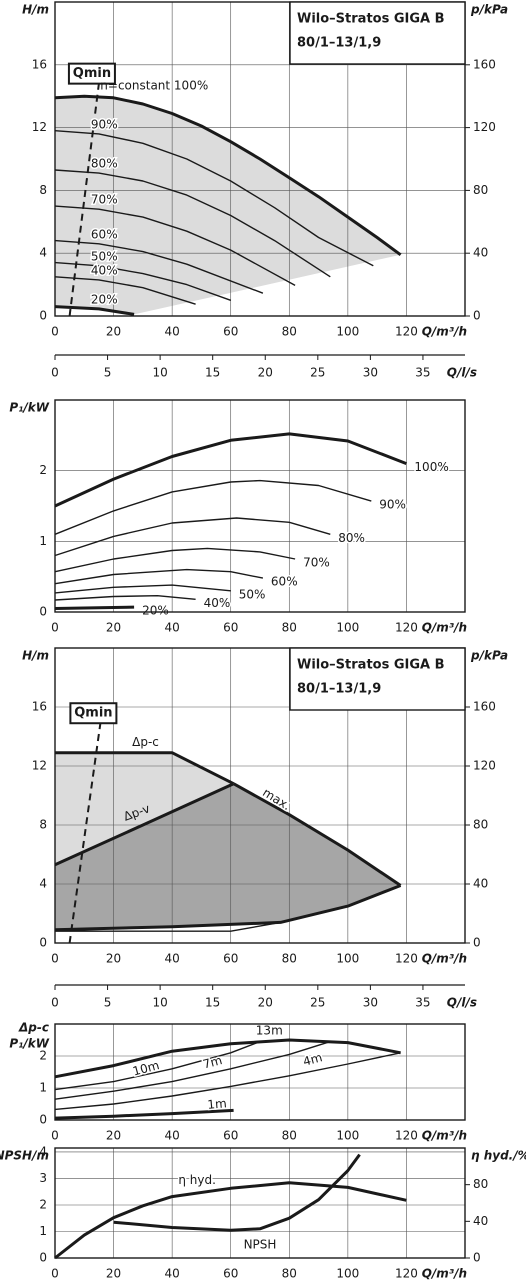  Describe the element at coordinates (217, 1104) in the screenshot. I see `curve-label: 1m` at that location.